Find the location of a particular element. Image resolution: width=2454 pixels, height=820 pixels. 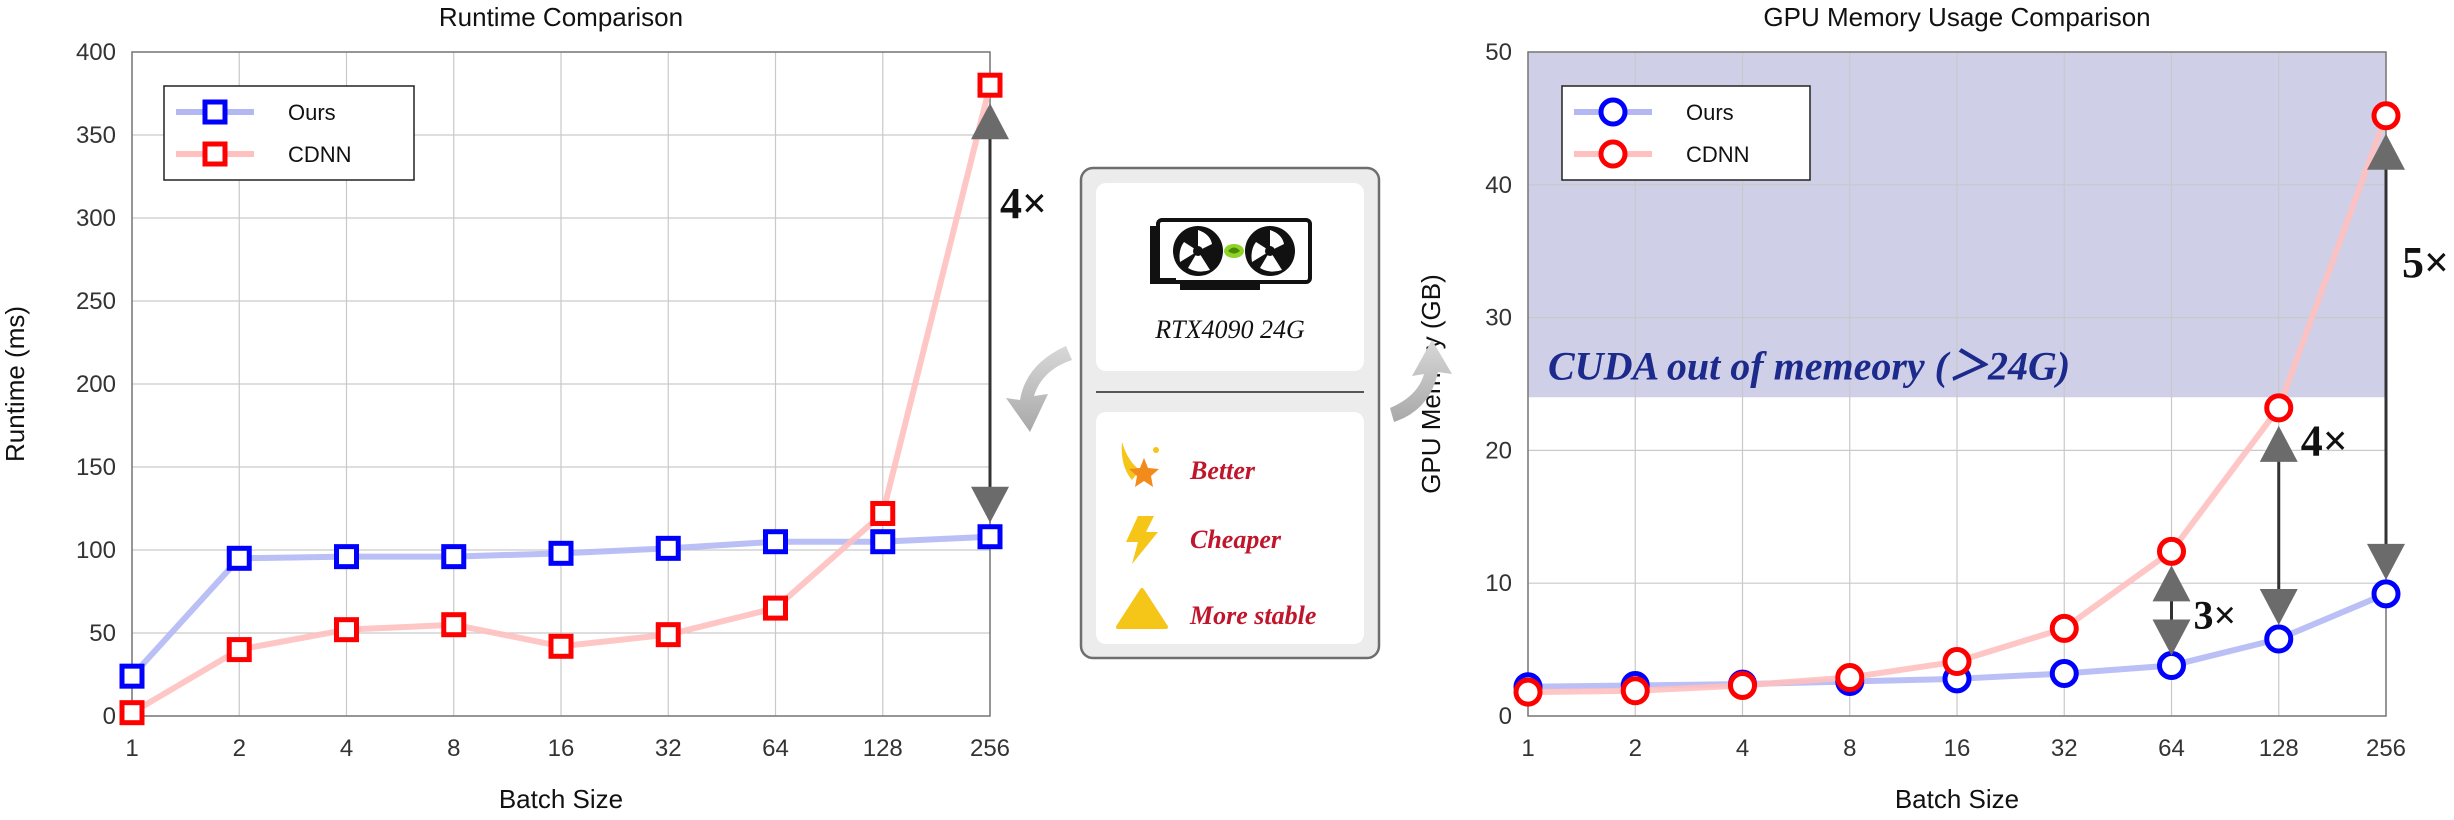

y-tick-label: 40 is located at coordinates (1498, 185).